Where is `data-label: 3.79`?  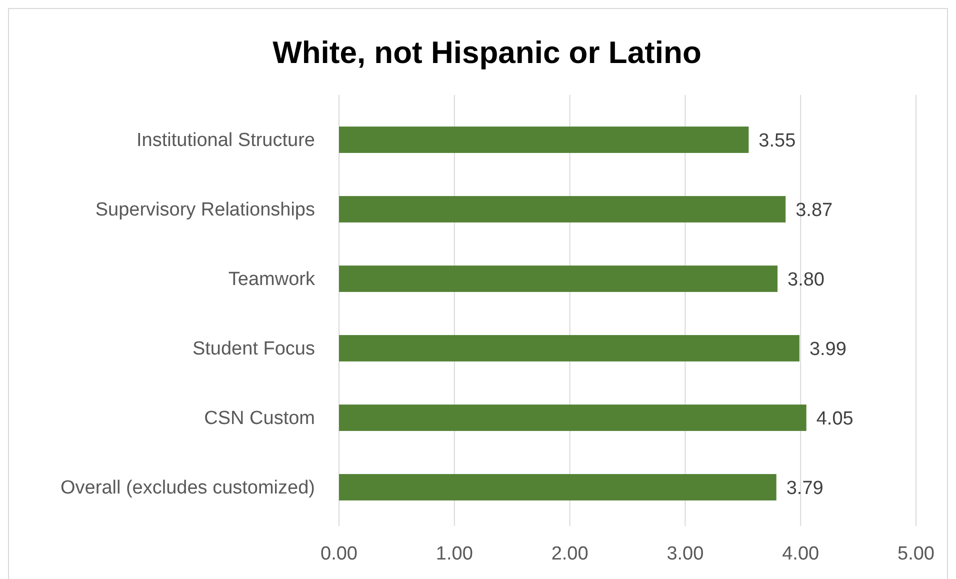
data-label: 3.79 is located at coordinates (805, 488).